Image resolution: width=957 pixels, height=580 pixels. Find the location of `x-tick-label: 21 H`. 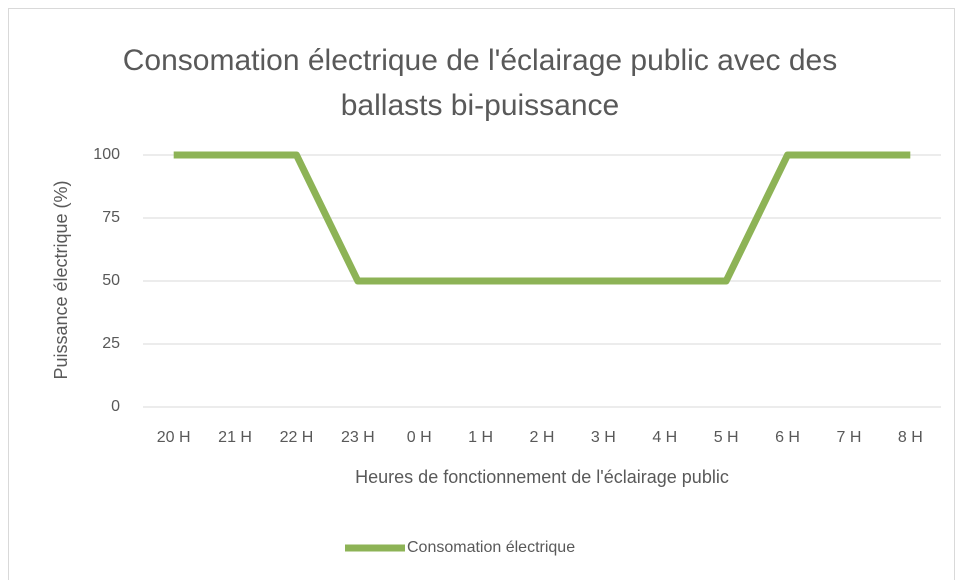

x-tick-label: 21 H is located at coordinates (235, 437).